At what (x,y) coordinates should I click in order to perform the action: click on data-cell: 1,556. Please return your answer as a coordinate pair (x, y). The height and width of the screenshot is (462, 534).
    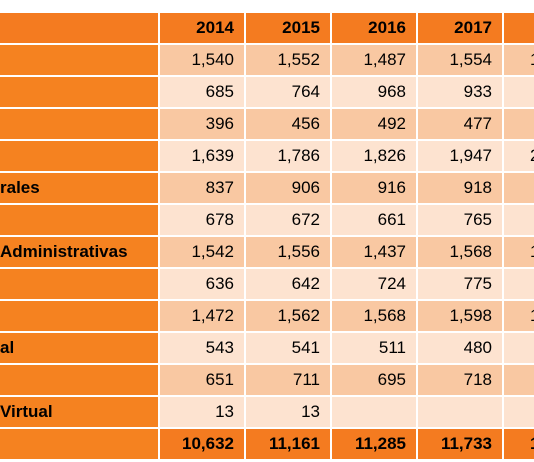
    Looking at the image, I should click on (289, 253).